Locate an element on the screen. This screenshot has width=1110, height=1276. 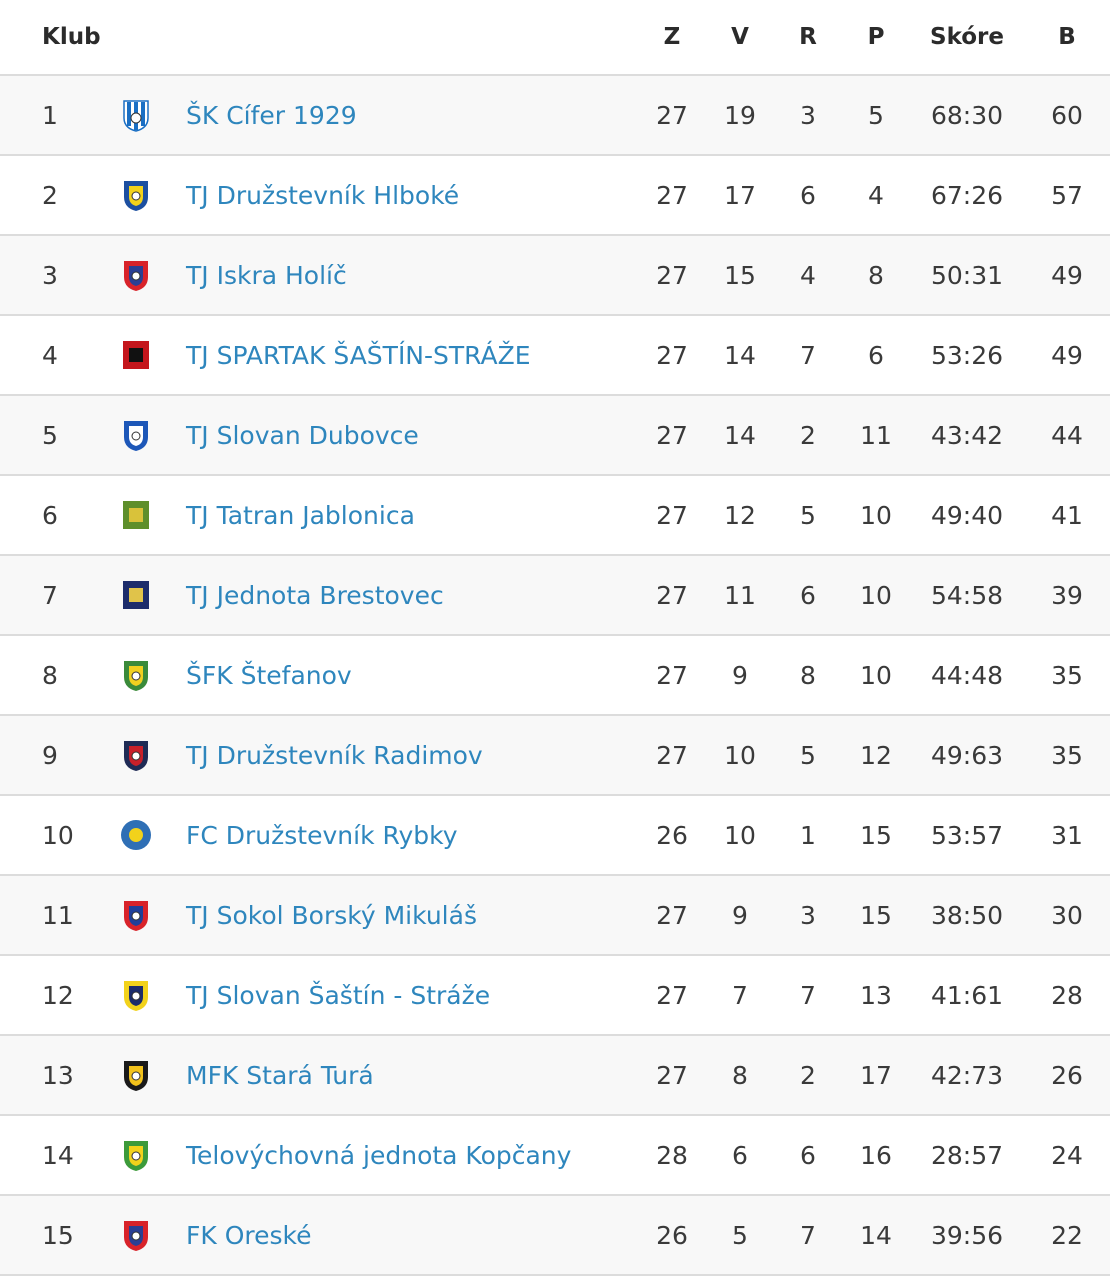
header-draws: R is located at coordinates (808, 38).